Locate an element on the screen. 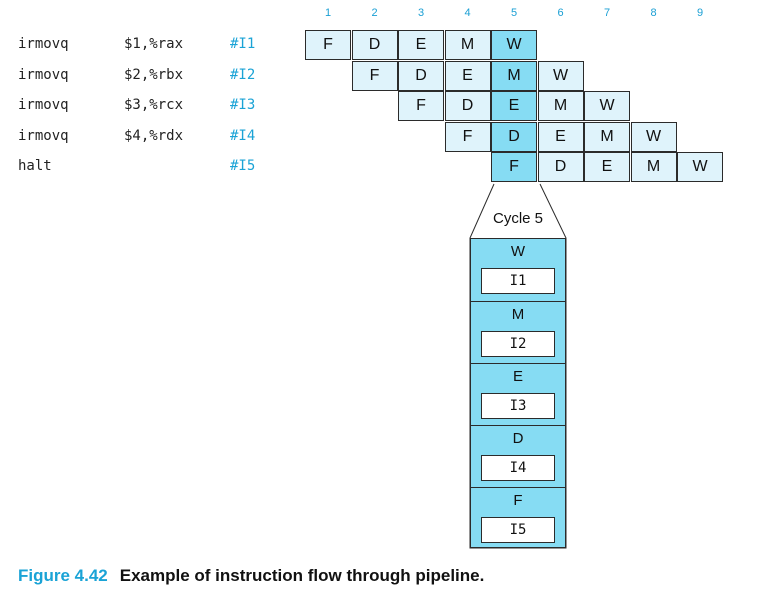 The image size is (760, 594). figure-number: Figure 4.42 is located at coordinates (63, 575).